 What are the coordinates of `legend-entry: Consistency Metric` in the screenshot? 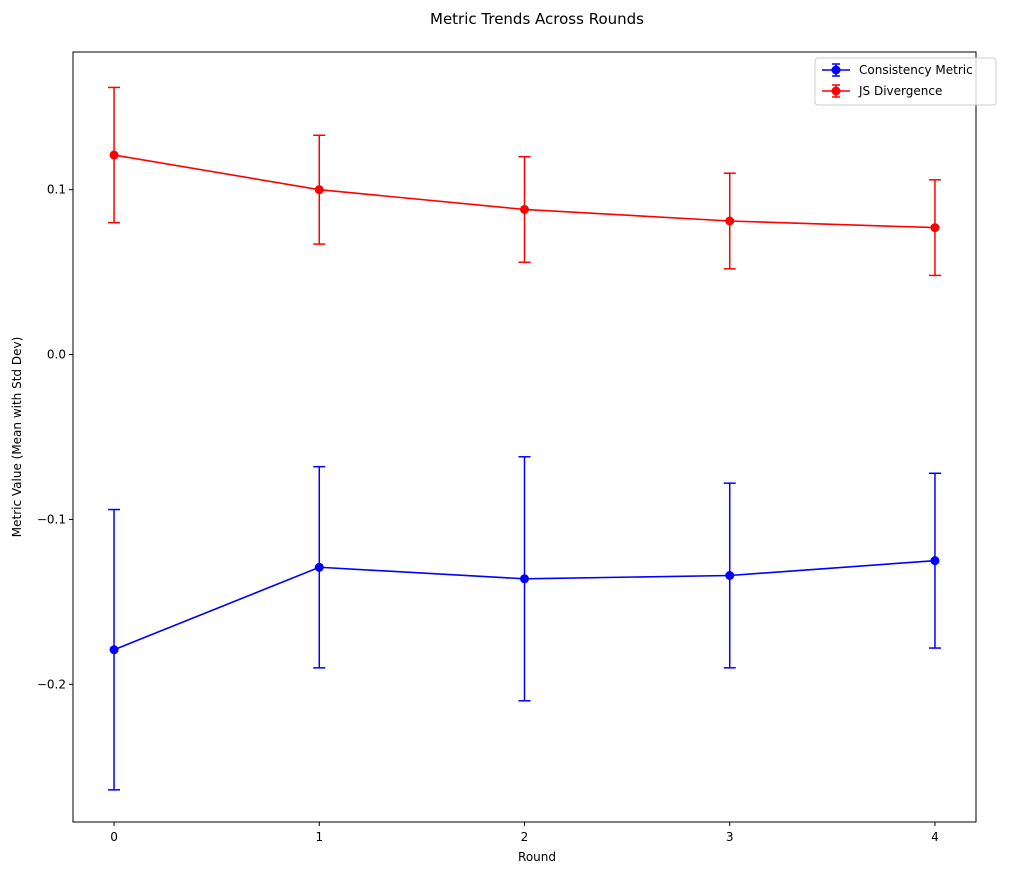 It's located at (897, 70).